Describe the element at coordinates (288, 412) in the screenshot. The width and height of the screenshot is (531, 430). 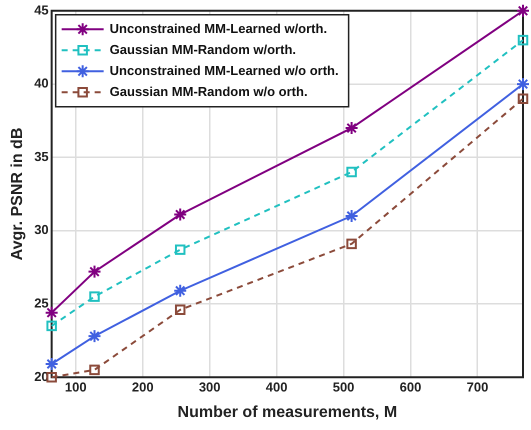
I see `x-axis-title: Number of measurements, M` at that location.